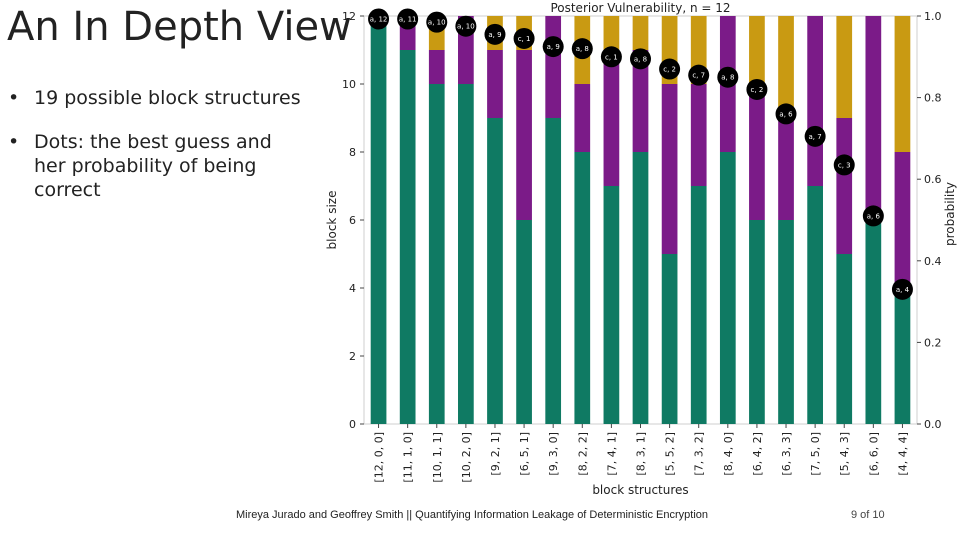 The image size is (960, 540). Describe the element at coordinates (844, 454) in the screenshot. I see `x-tick-label: [5, 4, 3]` at that location.